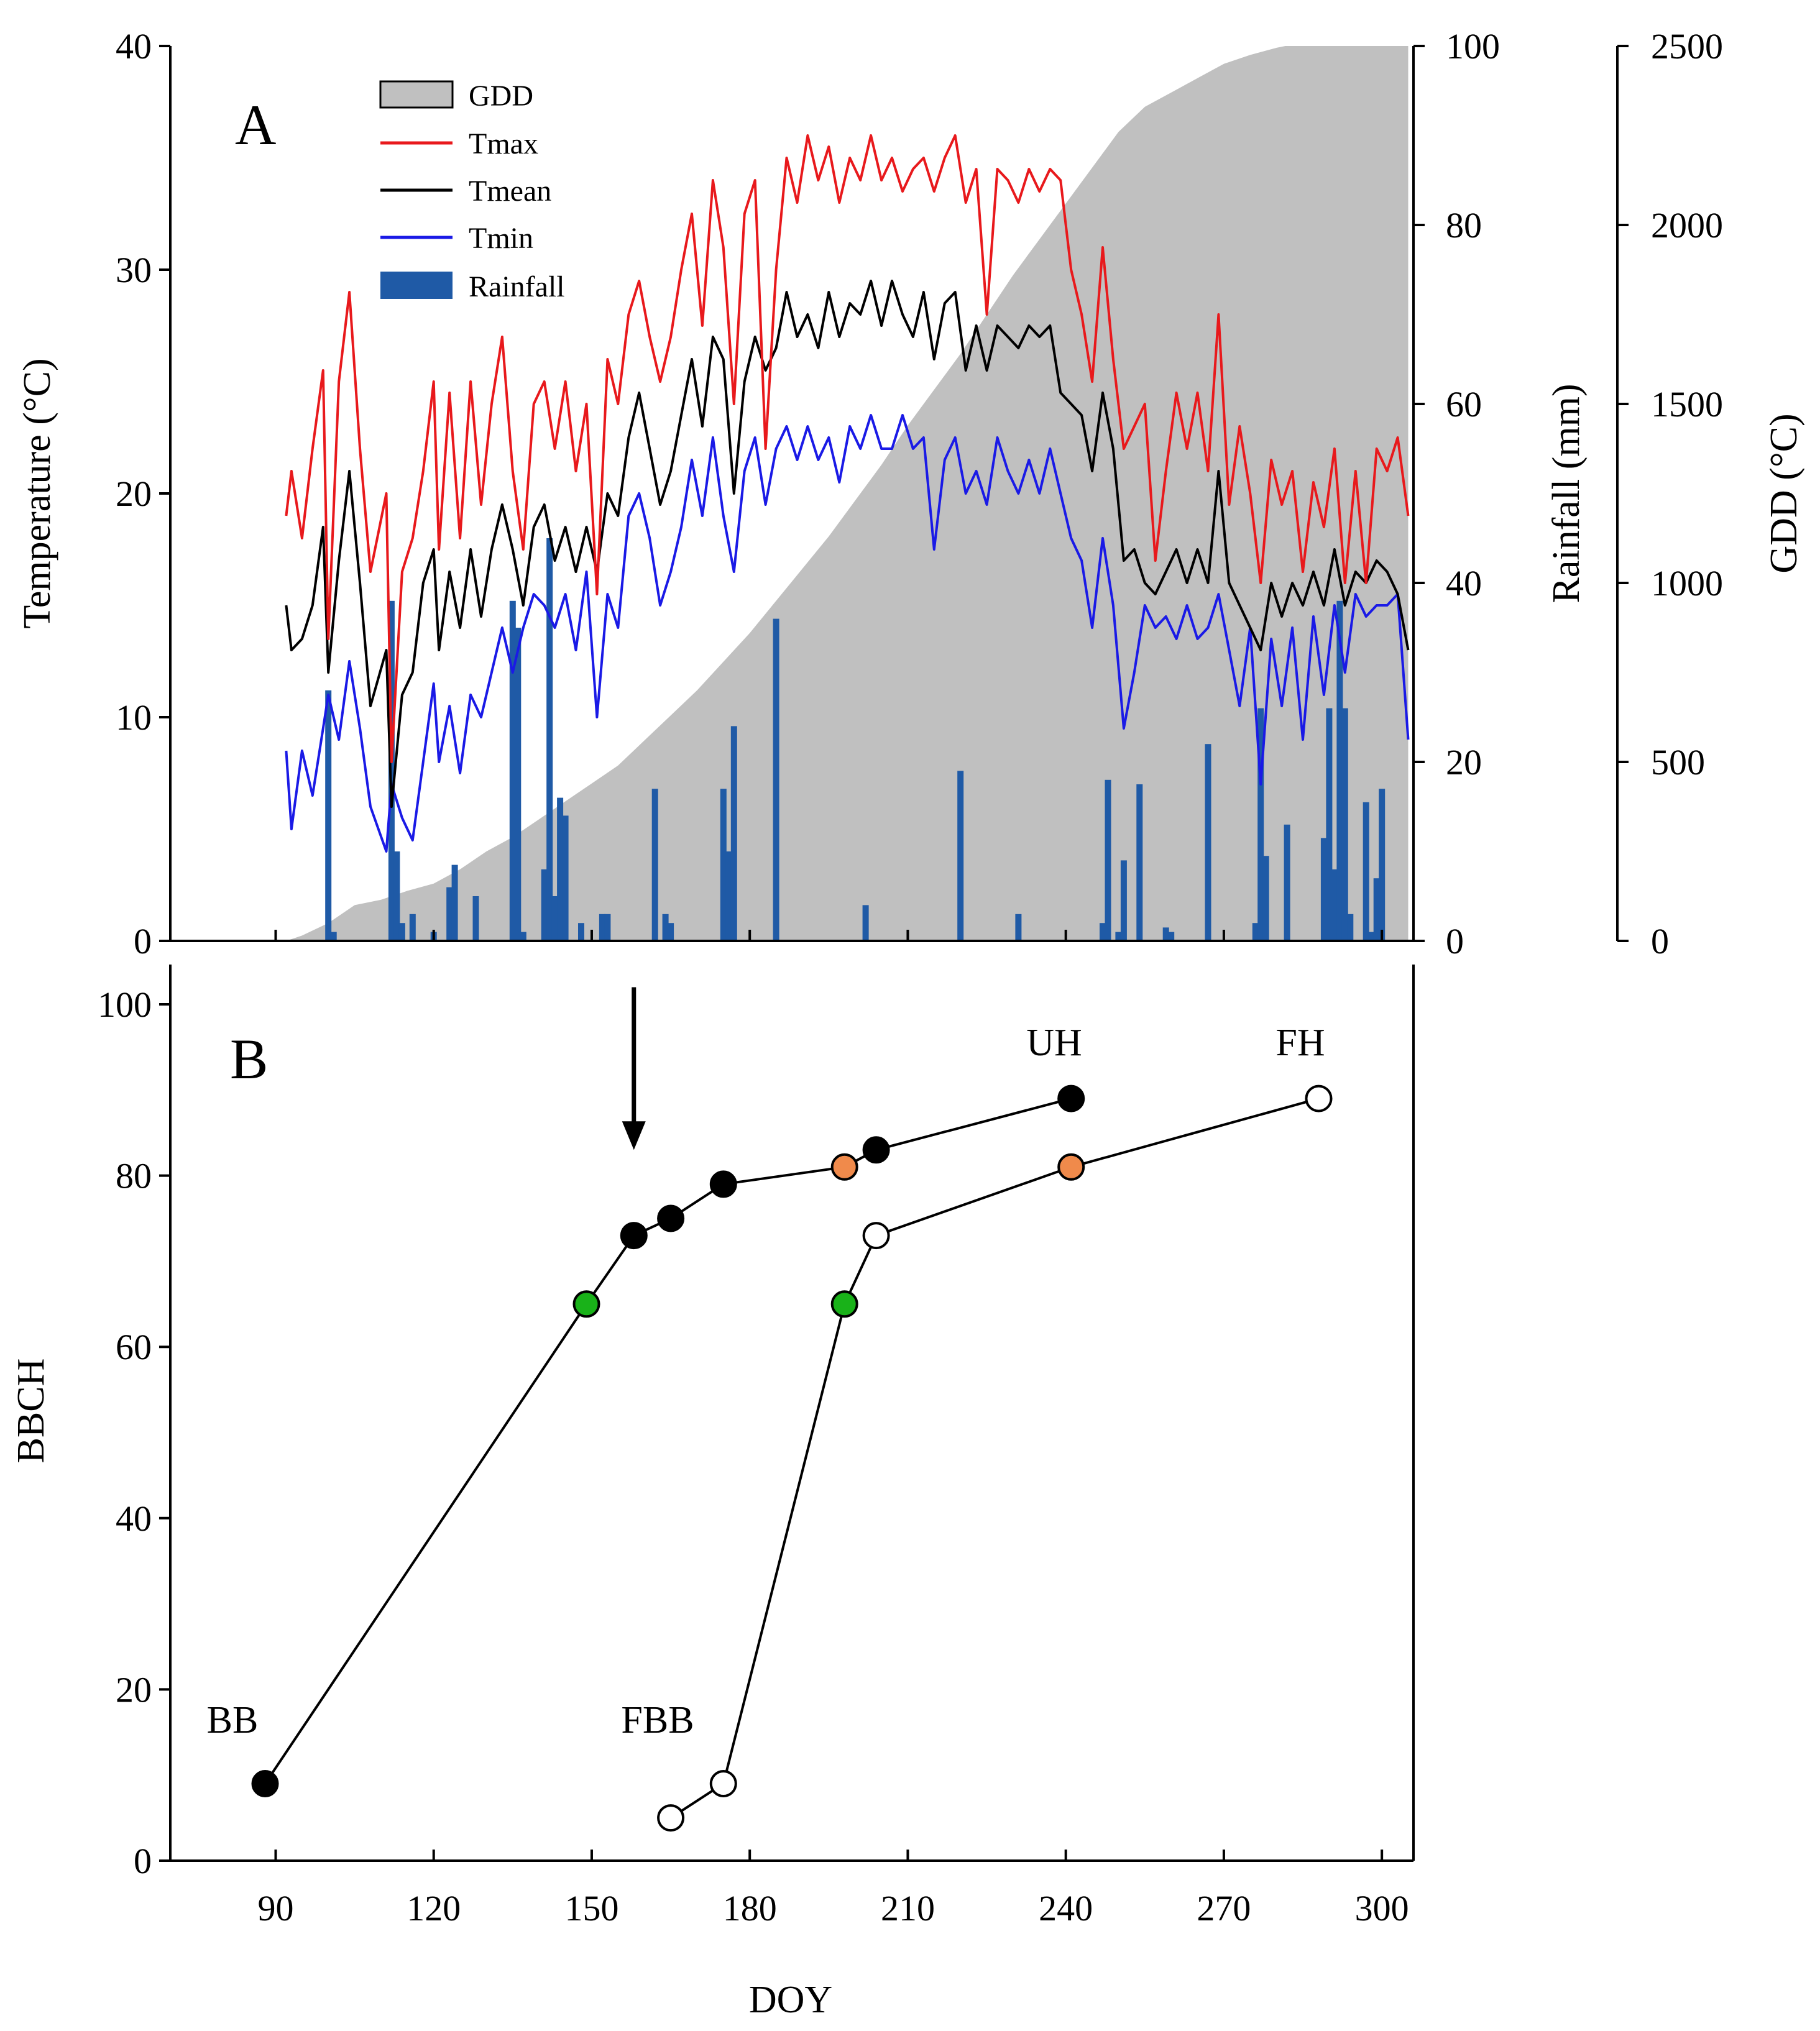  Describe the element at coordinates (634, 1135) in the screenshot. I see `arrow-head` at that location.